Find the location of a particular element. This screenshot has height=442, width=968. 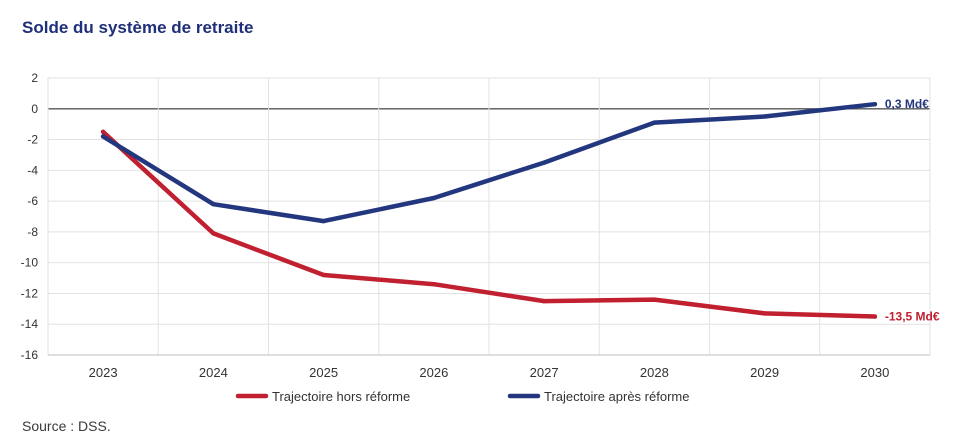

y-tick-label: -14 is located at coordinates (30, 324).